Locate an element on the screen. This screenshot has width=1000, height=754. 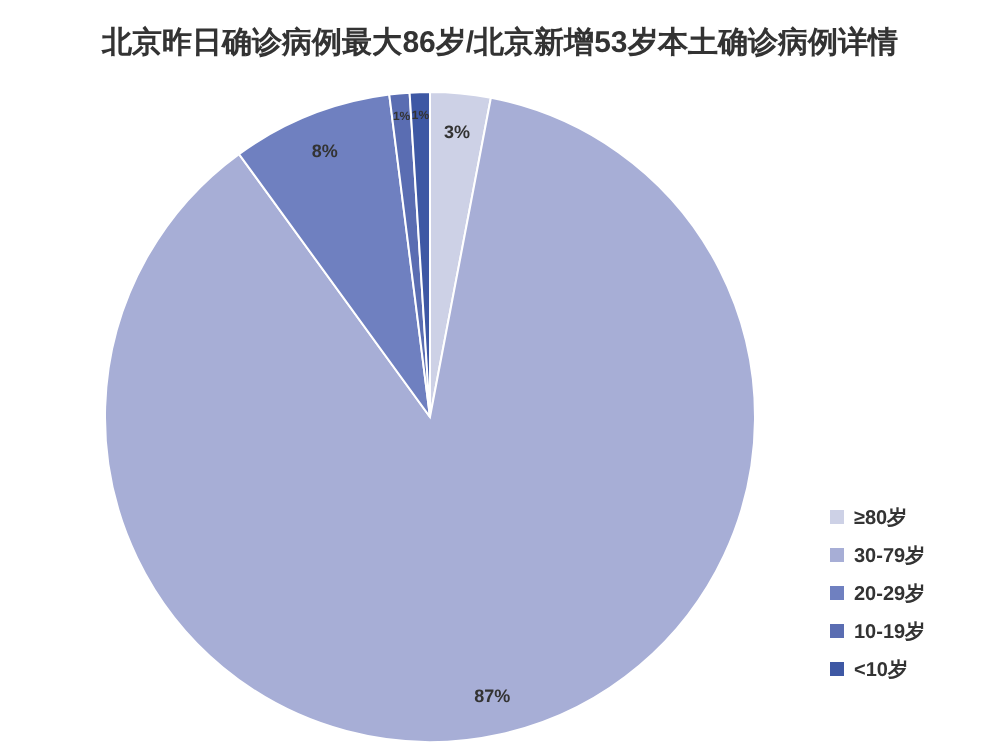
legend-label: <10岁 is located at coordinates (881, 670).